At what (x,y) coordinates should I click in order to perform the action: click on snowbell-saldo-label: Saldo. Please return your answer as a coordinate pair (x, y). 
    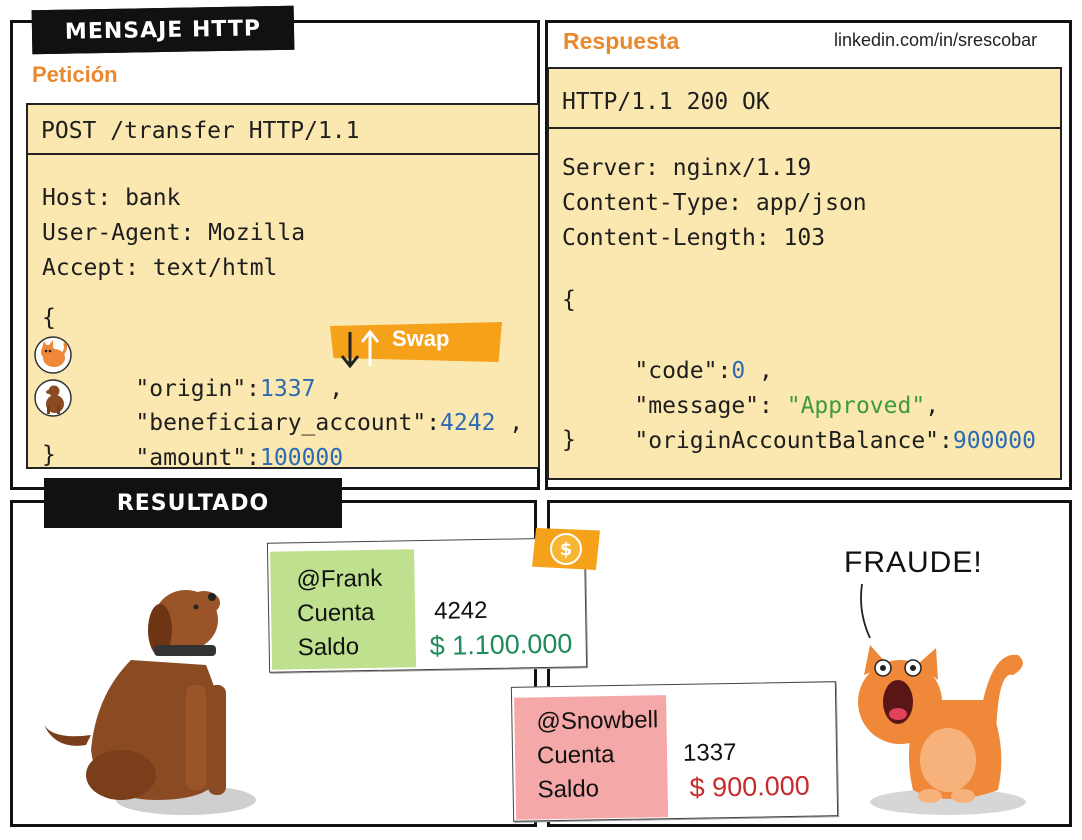
    Looking at the image, I should click on (568, 789).